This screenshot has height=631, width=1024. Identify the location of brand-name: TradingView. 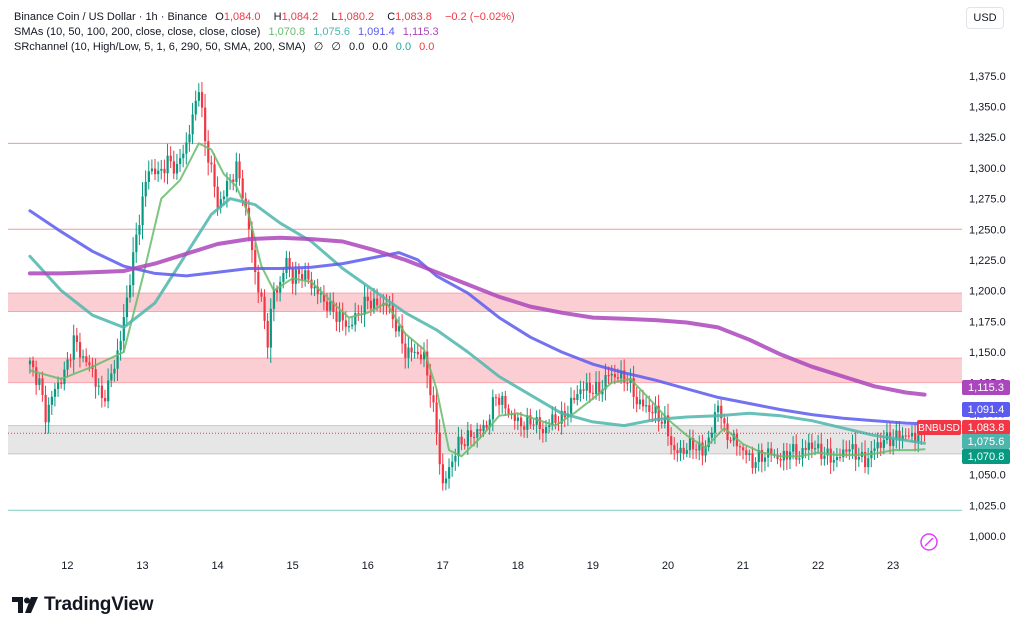
(99, 604).